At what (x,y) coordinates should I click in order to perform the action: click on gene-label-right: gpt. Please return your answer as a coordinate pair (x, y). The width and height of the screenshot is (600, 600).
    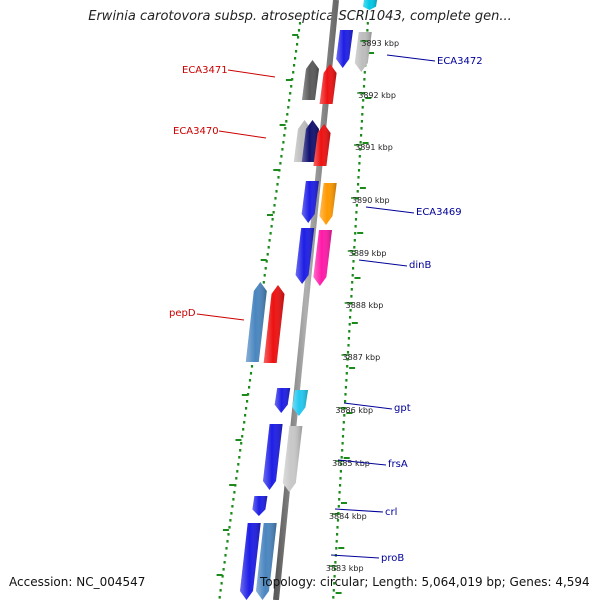
    Looking at the image, I should click on (402, 408).